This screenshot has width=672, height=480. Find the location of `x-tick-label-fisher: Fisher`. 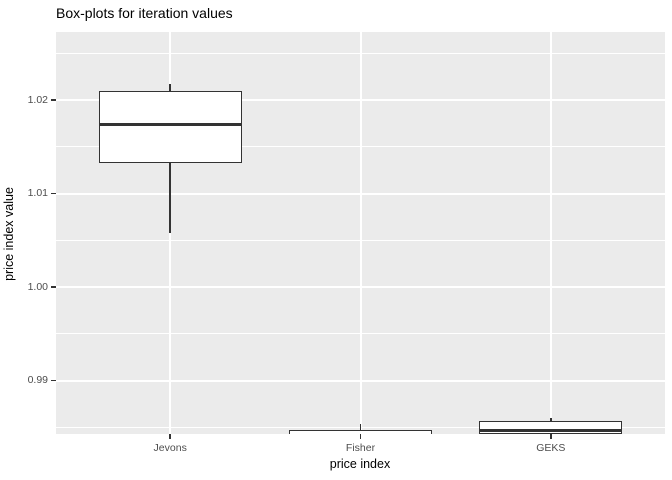

x-tick-label-fisher: Fisher is located at coordinates (360, 448).